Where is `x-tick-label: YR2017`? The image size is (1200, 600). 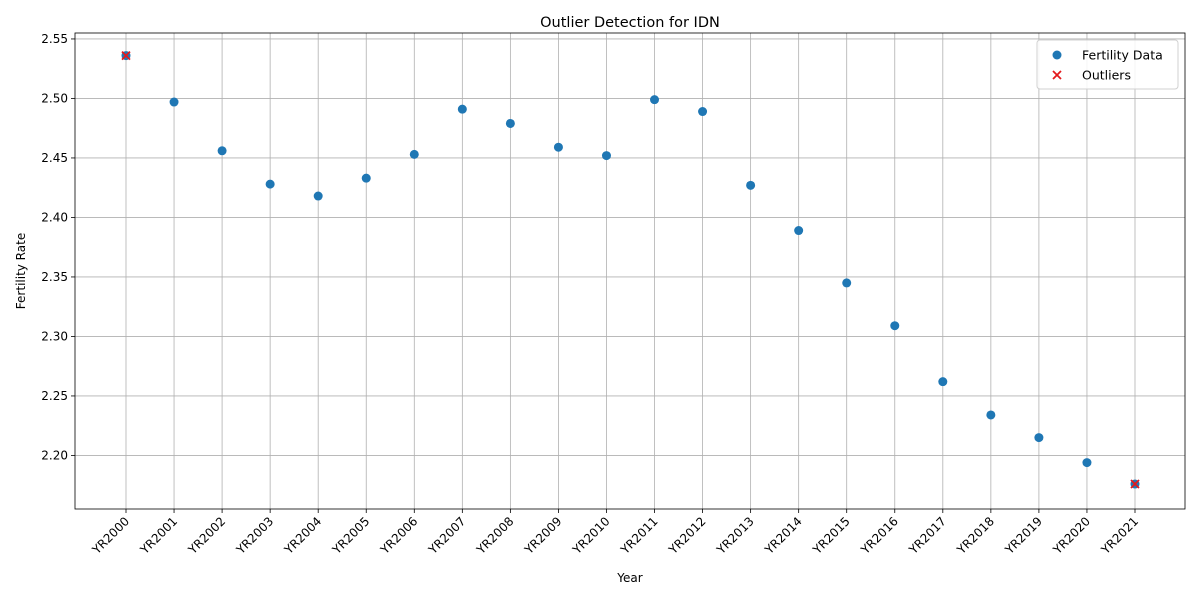 x-tick-label: YR2017 is located at coordinates (927, 535).